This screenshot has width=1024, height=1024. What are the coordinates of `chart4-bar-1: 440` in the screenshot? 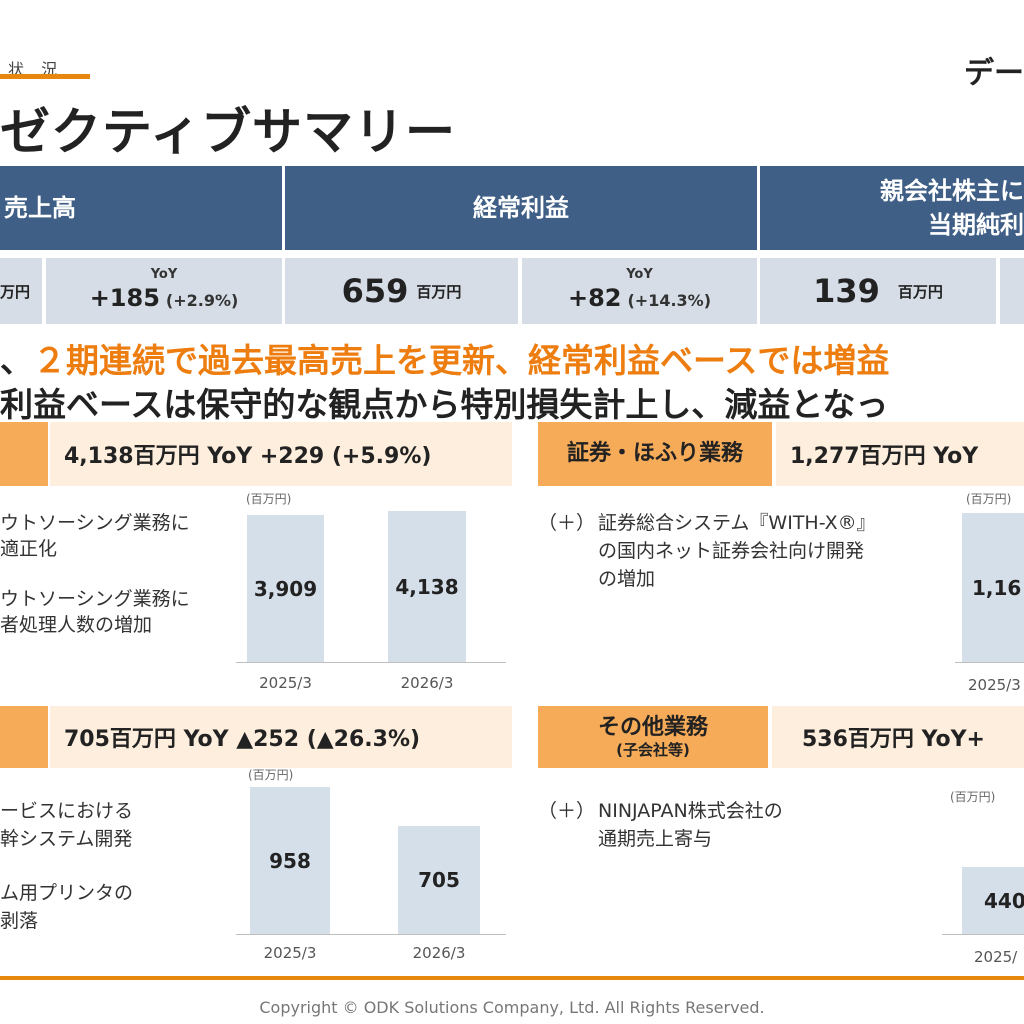 It's located at (993, 900).